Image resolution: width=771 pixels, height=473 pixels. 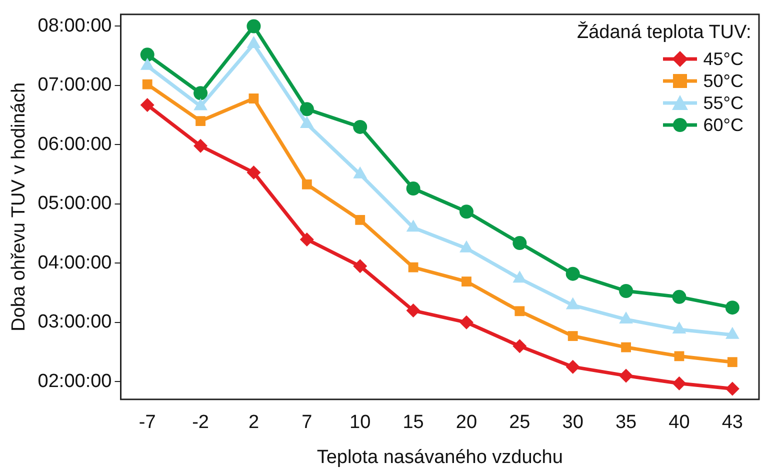 What do you see at coordinates (723, 125) in the screenshot?
I see `legend-label: 60°C` at bounding box center [723, 125].